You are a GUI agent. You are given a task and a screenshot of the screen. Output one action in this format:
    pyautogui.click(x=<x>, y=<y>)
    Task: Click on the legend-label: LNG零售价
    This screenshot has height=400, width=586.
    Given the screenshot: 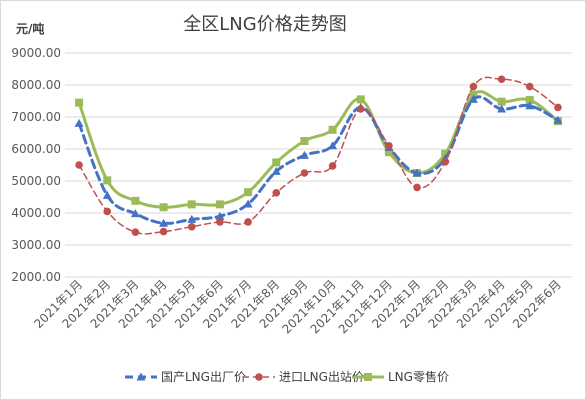 What is the action you would take?
    pyautogui.click(x=418, y=376)
    